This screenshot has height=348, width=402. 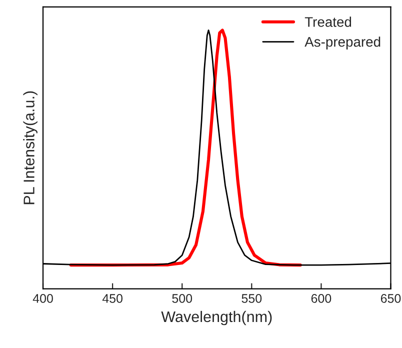 What do you see at coordinates (252, 298) in the screenshot?
I see `x-tick-label: 550` at bounding box center [252, 298].